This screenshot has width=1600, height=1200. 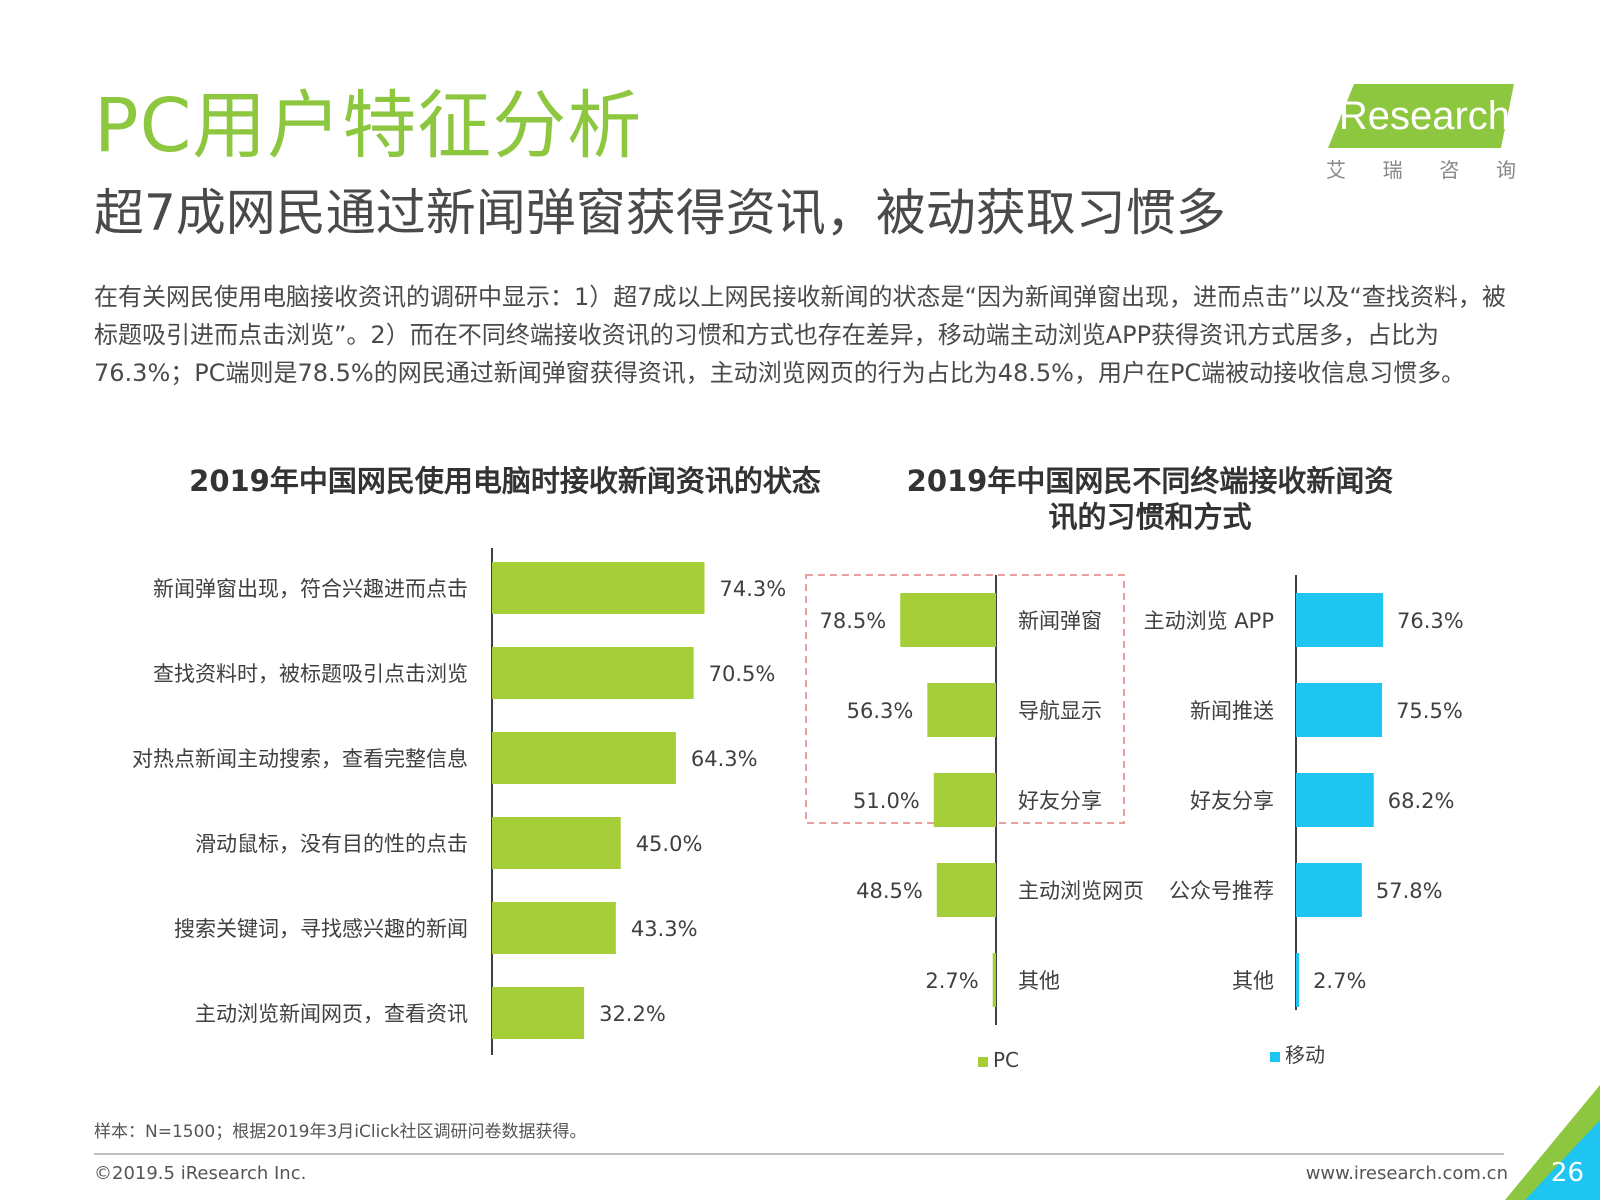 I want to click on page-number: 26, so click(x=1567, y=1173).